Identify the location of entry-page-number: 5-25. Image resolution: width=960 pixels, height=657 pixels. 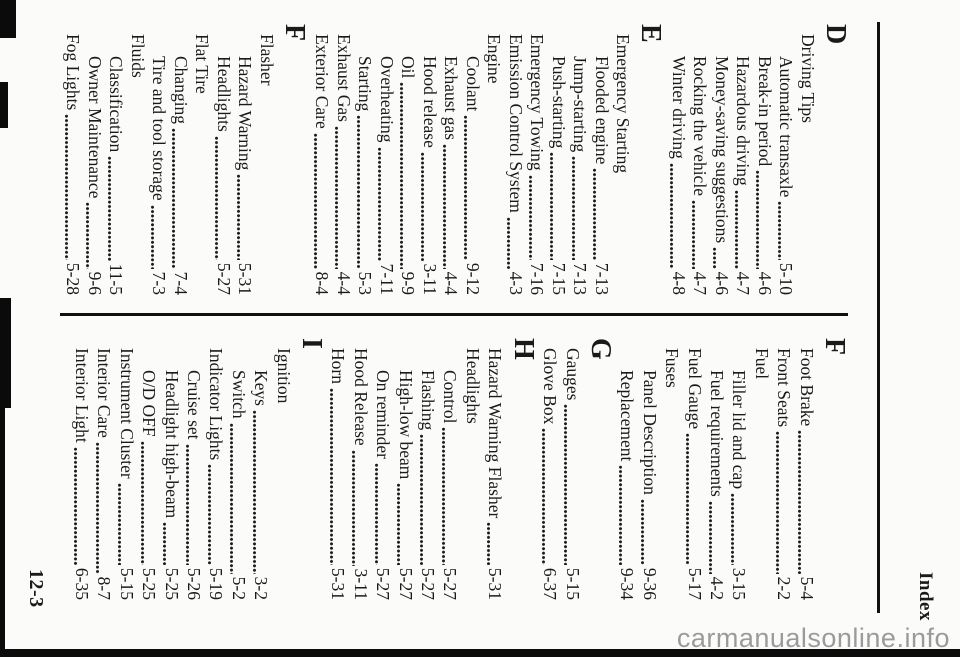
(171, 583).